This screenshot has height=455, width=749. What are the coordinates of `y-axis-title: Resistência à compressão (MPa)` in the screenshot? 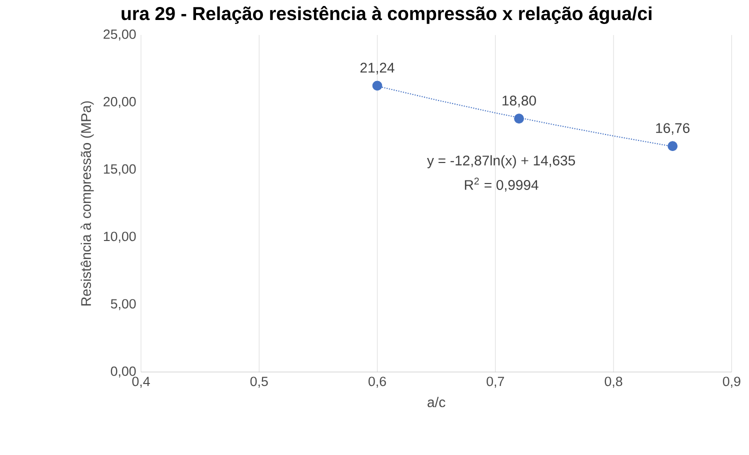 It's located at (87, 203).